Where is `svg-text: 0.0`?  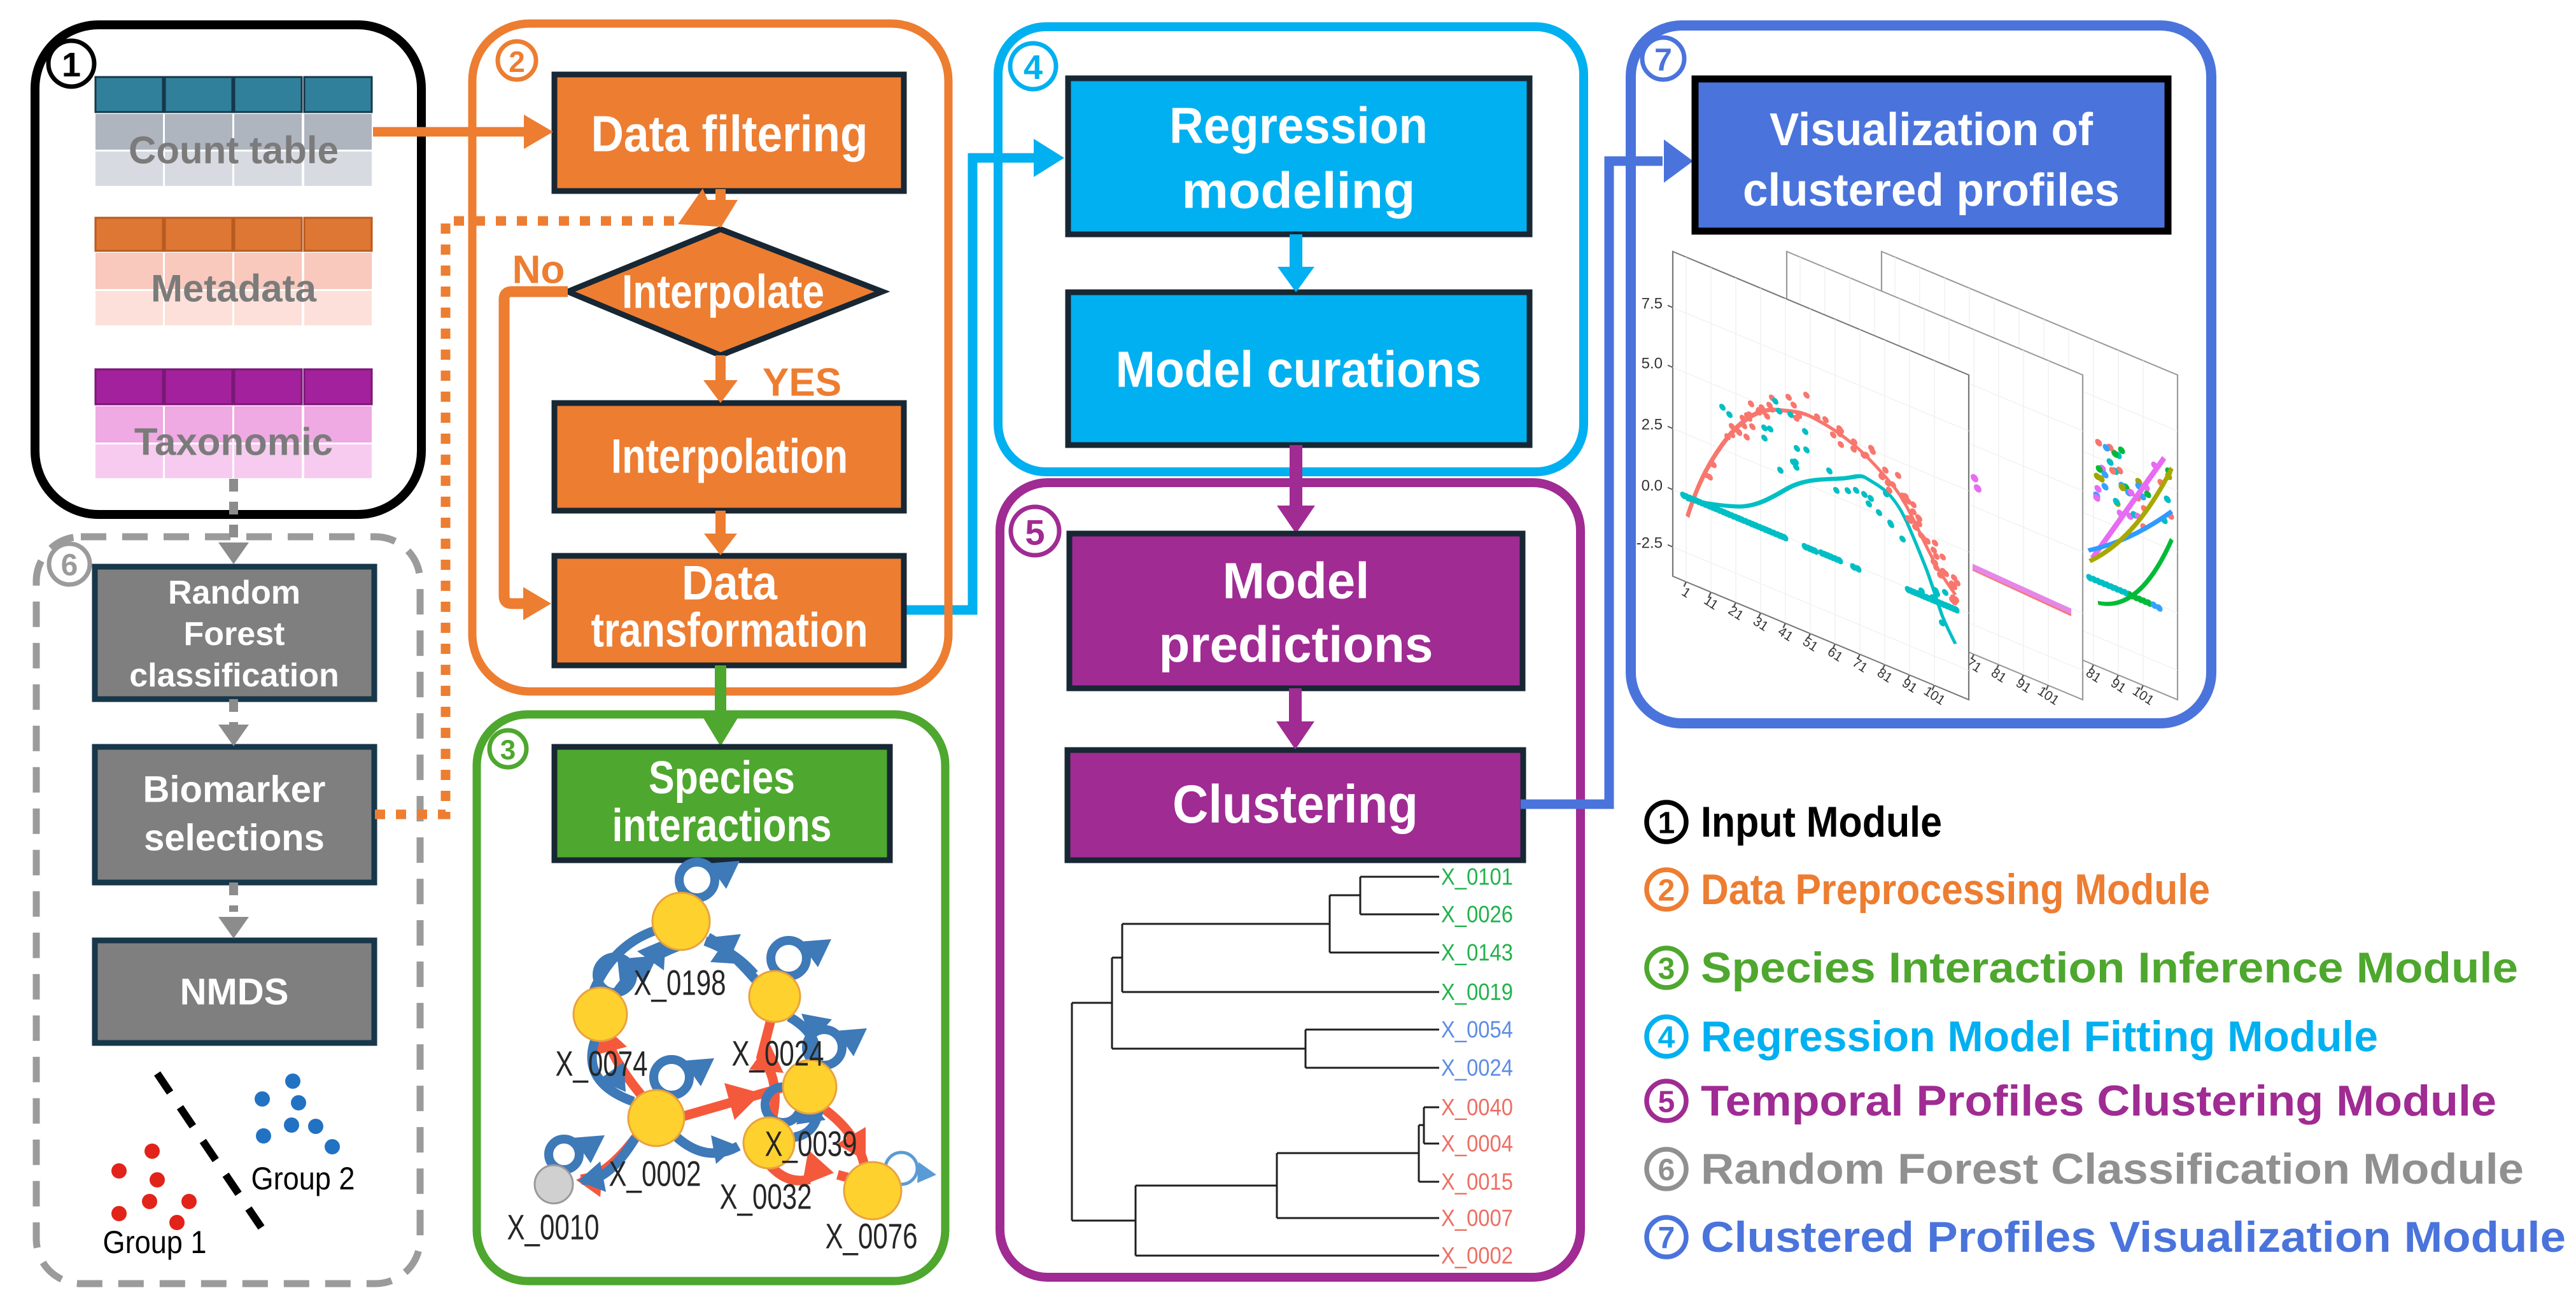
svg-text: 0.0 is located at coordinates (1653, 486).